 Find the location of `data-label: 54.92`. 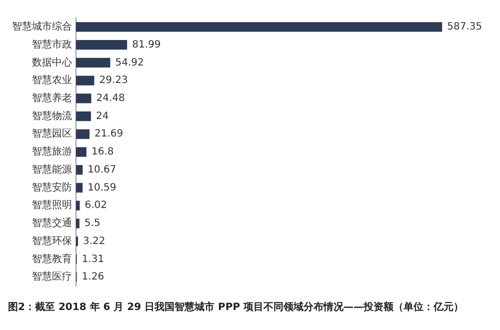

data-label: 54.92 is located at coordinates (129, 62).